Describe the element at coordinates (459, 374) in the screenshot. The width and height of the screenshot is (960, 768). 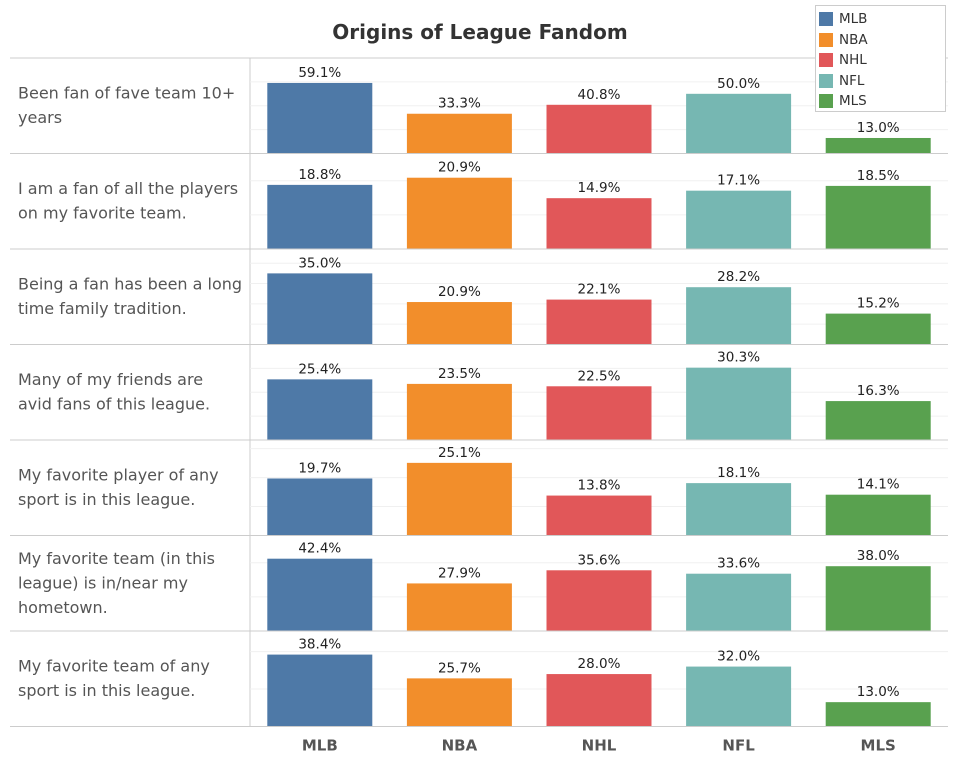
I see `value-label: 23.5%` at that location.